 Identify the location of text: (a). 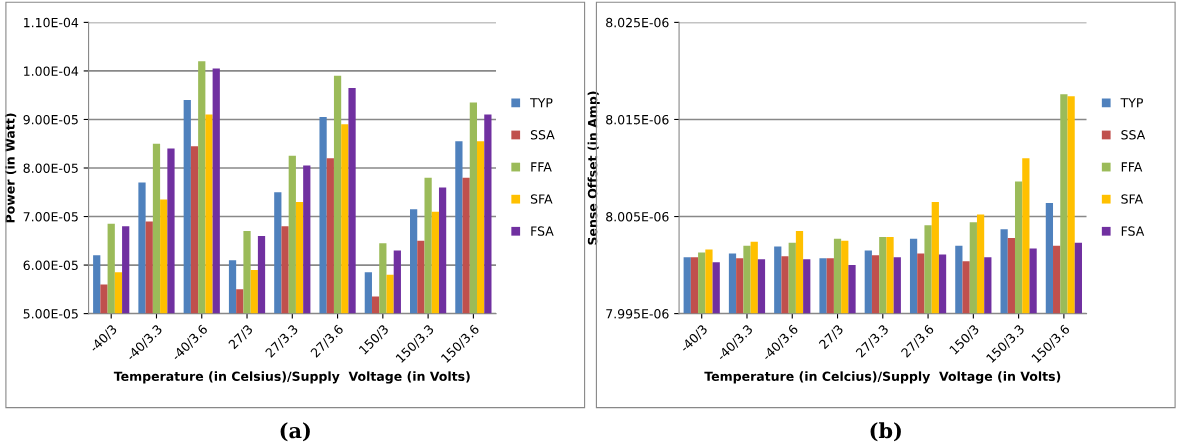
(295, 432).